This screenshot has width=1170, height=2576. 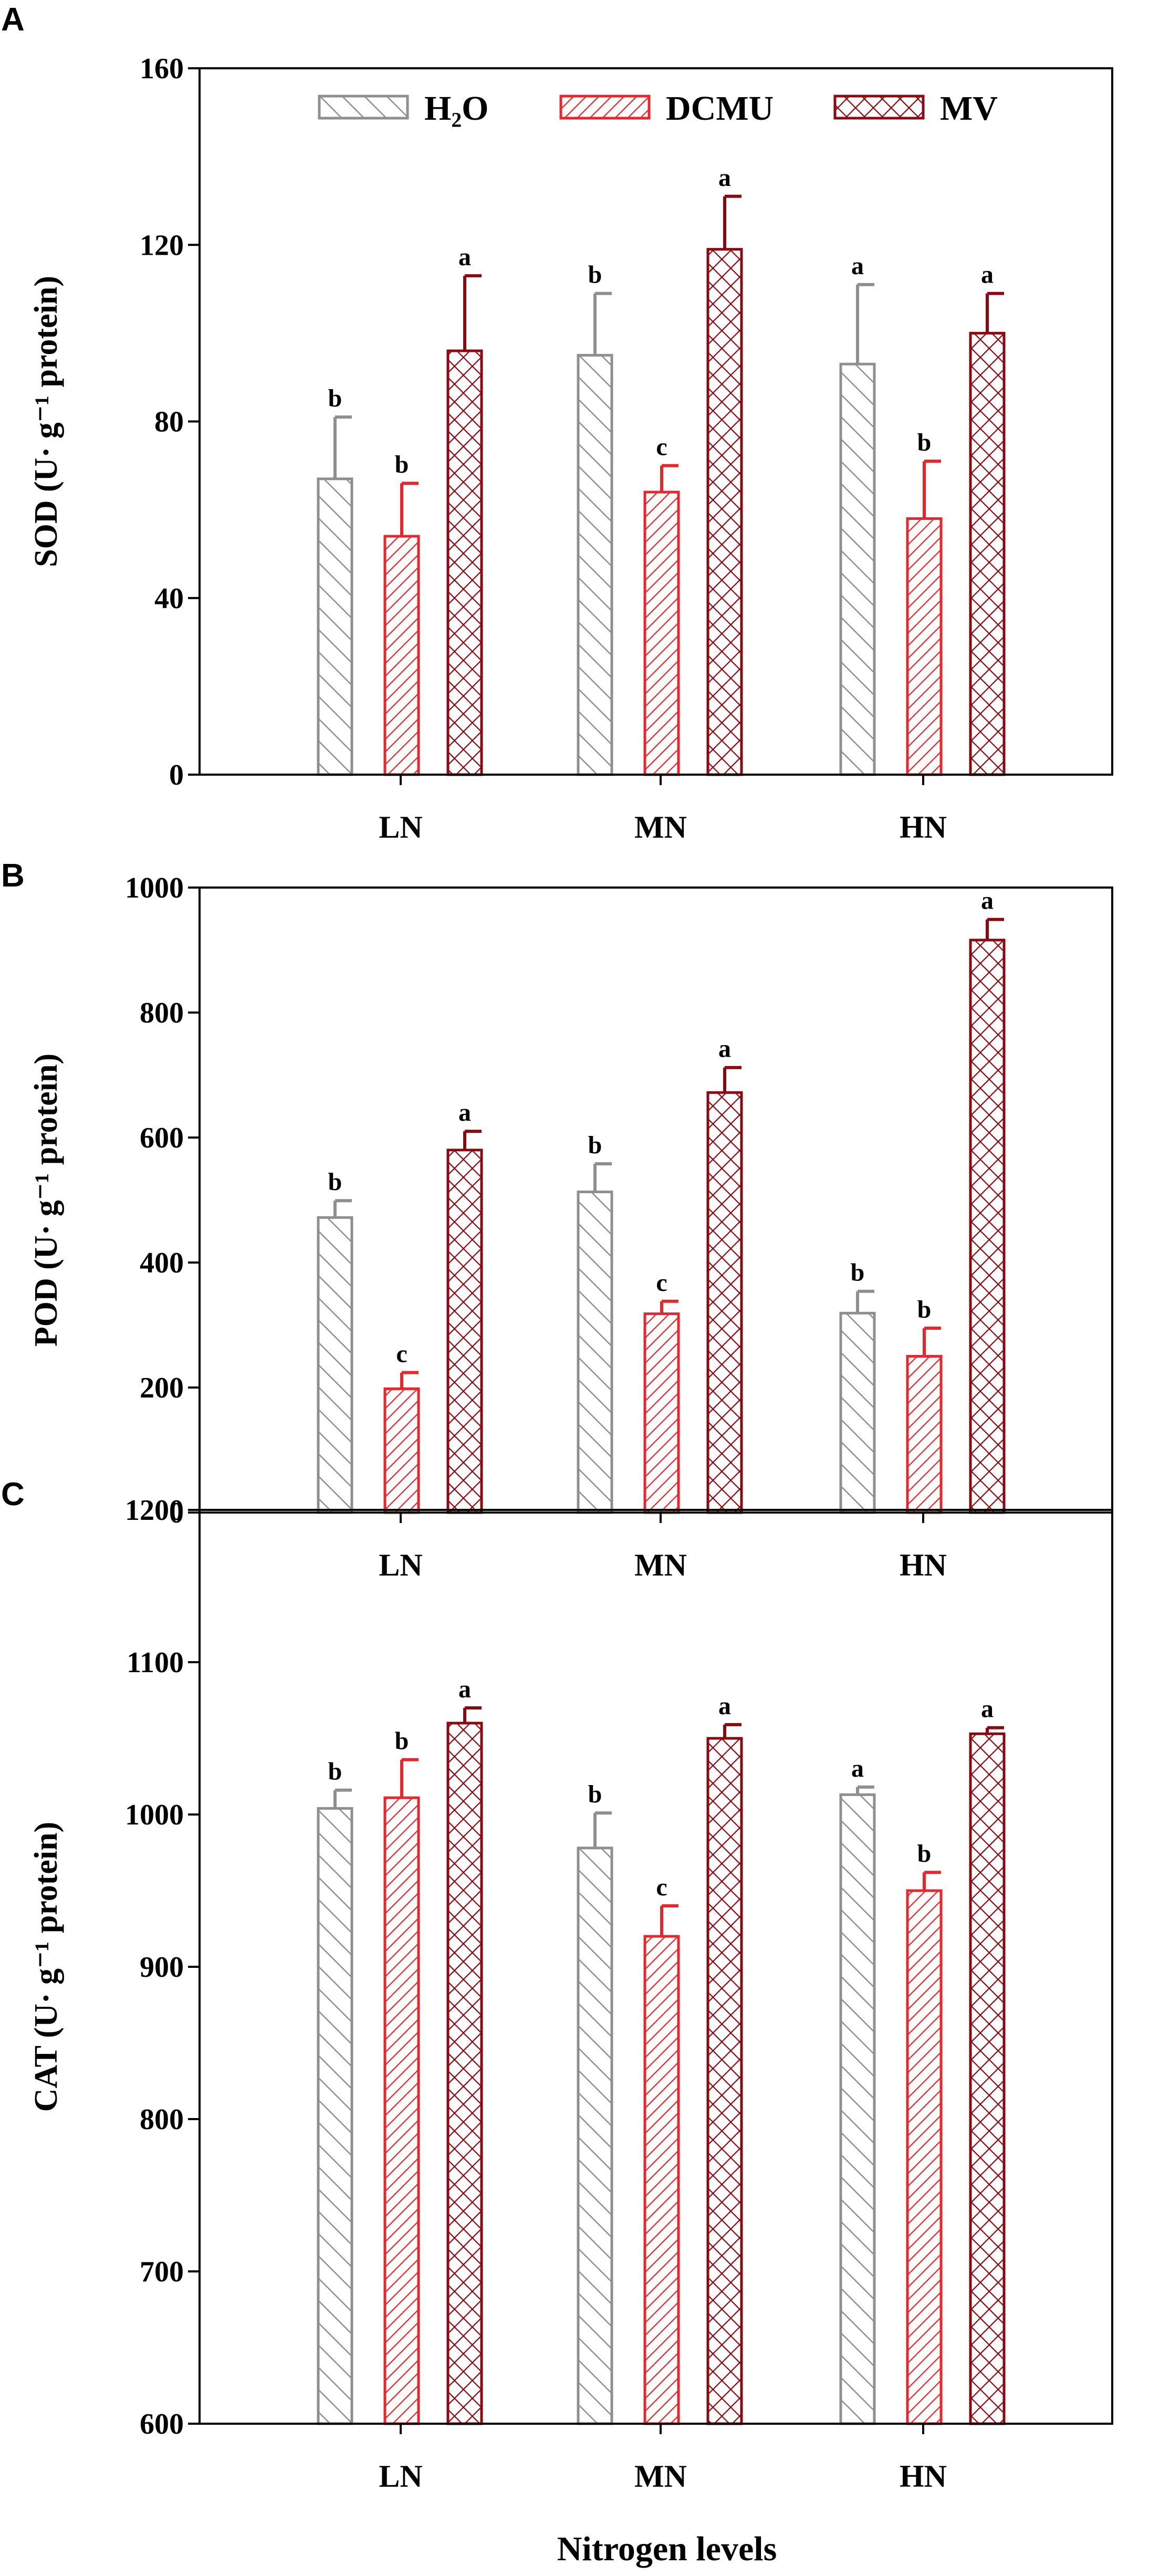 What do you see at coordinates (363, 107) in the screenshot?
I see `legend-swatch-h2o` at bounding box center [363, 107].